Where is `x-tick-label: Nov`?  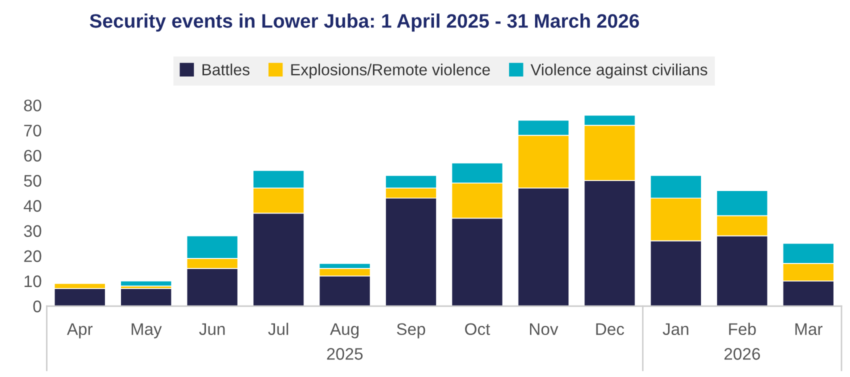
x-tick-label: Nov is located at coordinates (544, 329).